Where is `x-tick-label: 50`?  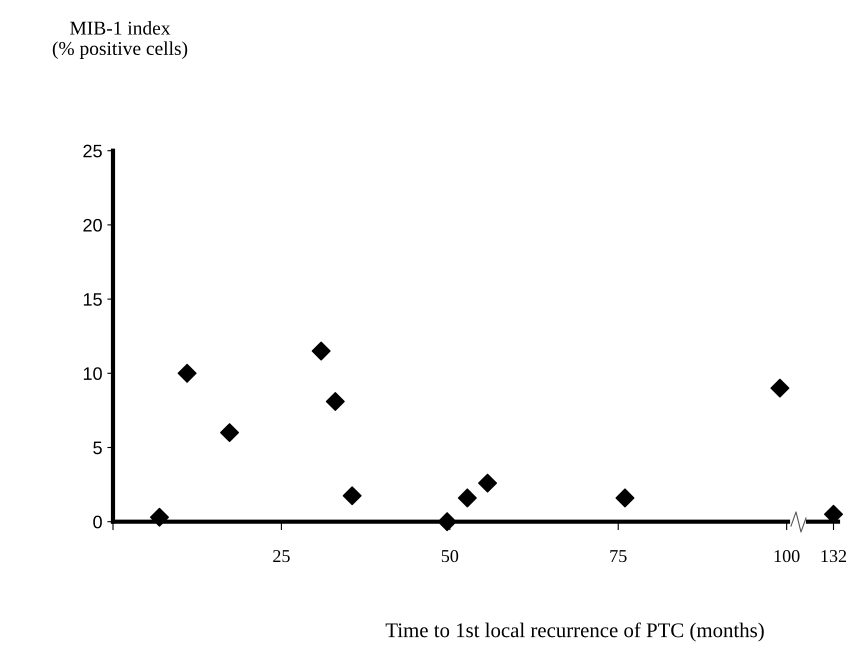
x-tick-label: 50 is located at coordinates (450, 556).